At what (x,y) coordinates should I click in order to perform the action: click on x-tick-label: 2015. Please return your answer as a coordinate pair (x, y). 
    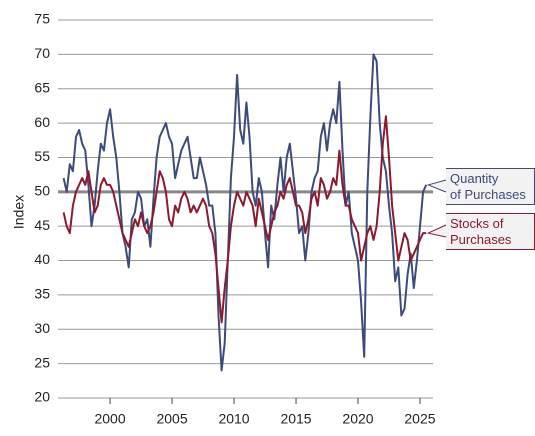
    Looking at the image, I should click on (295, 419).